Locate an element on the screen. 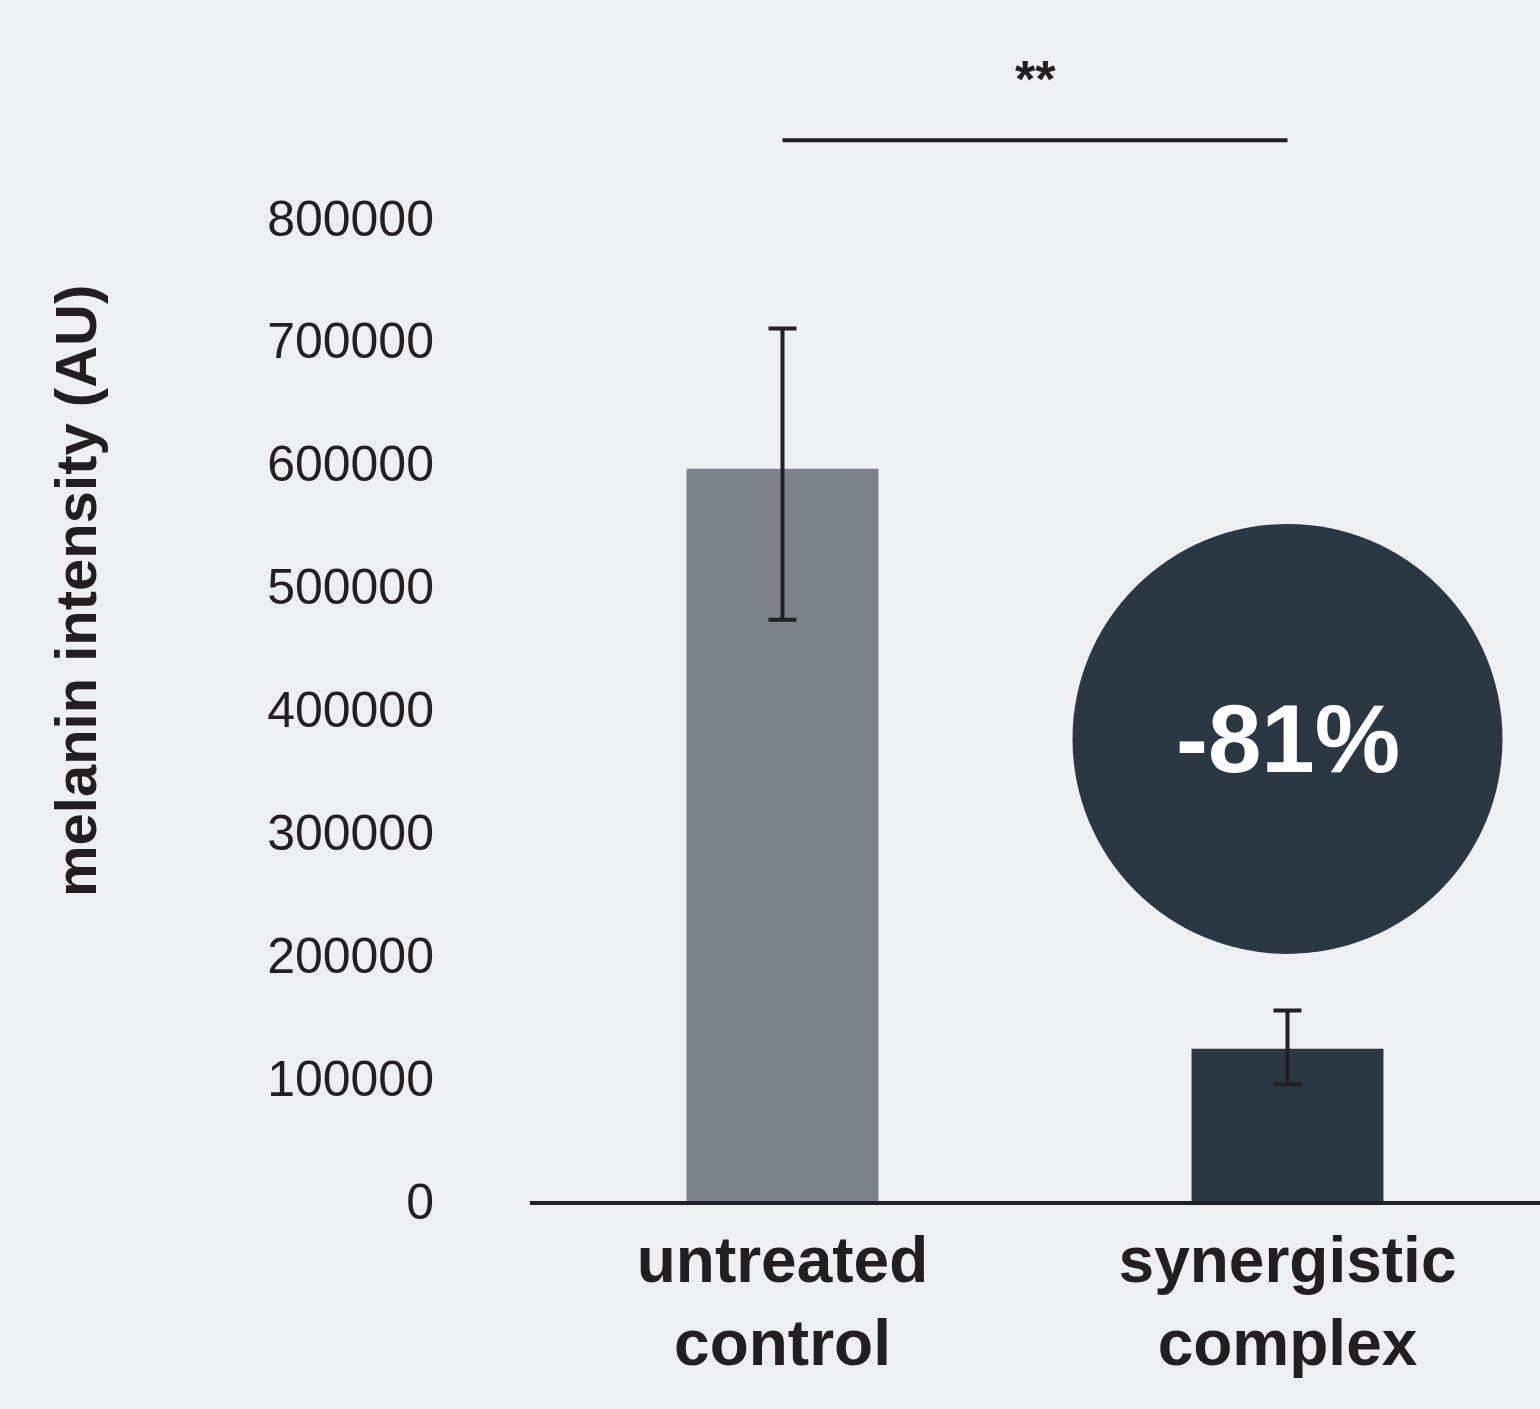  y-tick-label: 400000 is located at coordinates (350, 710).